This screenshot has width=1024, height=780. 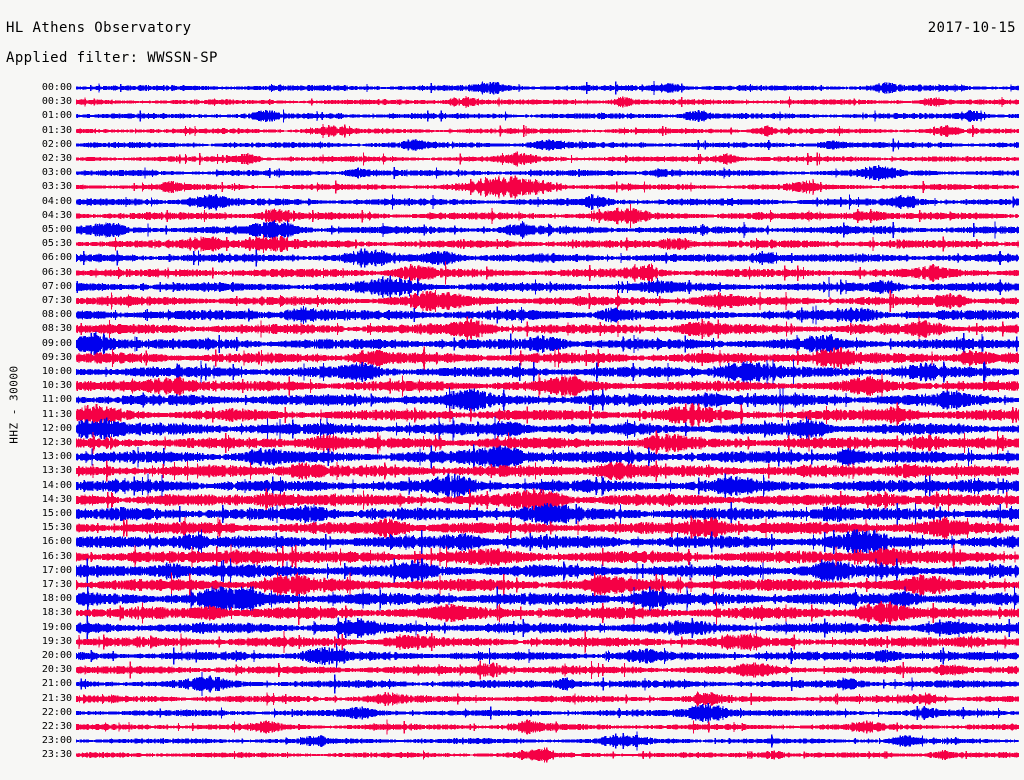 I want to click on seismic-trace, so click(x=547, y=755).